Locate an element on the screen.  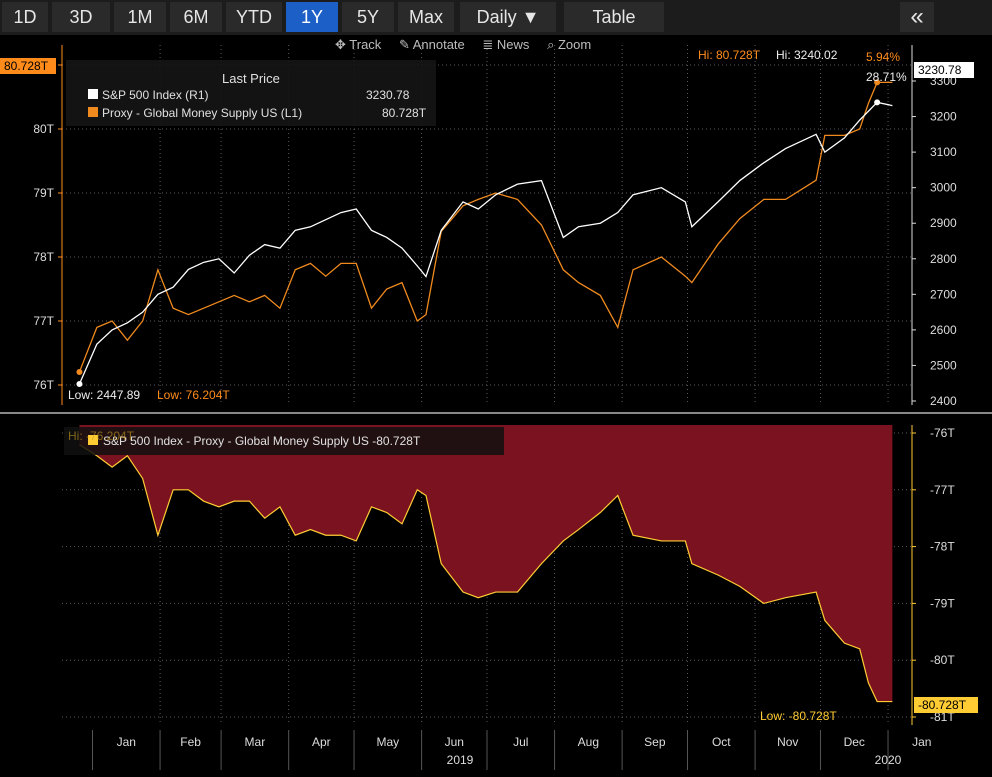
hi-spx-label: Hi: 3240.02 is located at coordinates (807, 55).